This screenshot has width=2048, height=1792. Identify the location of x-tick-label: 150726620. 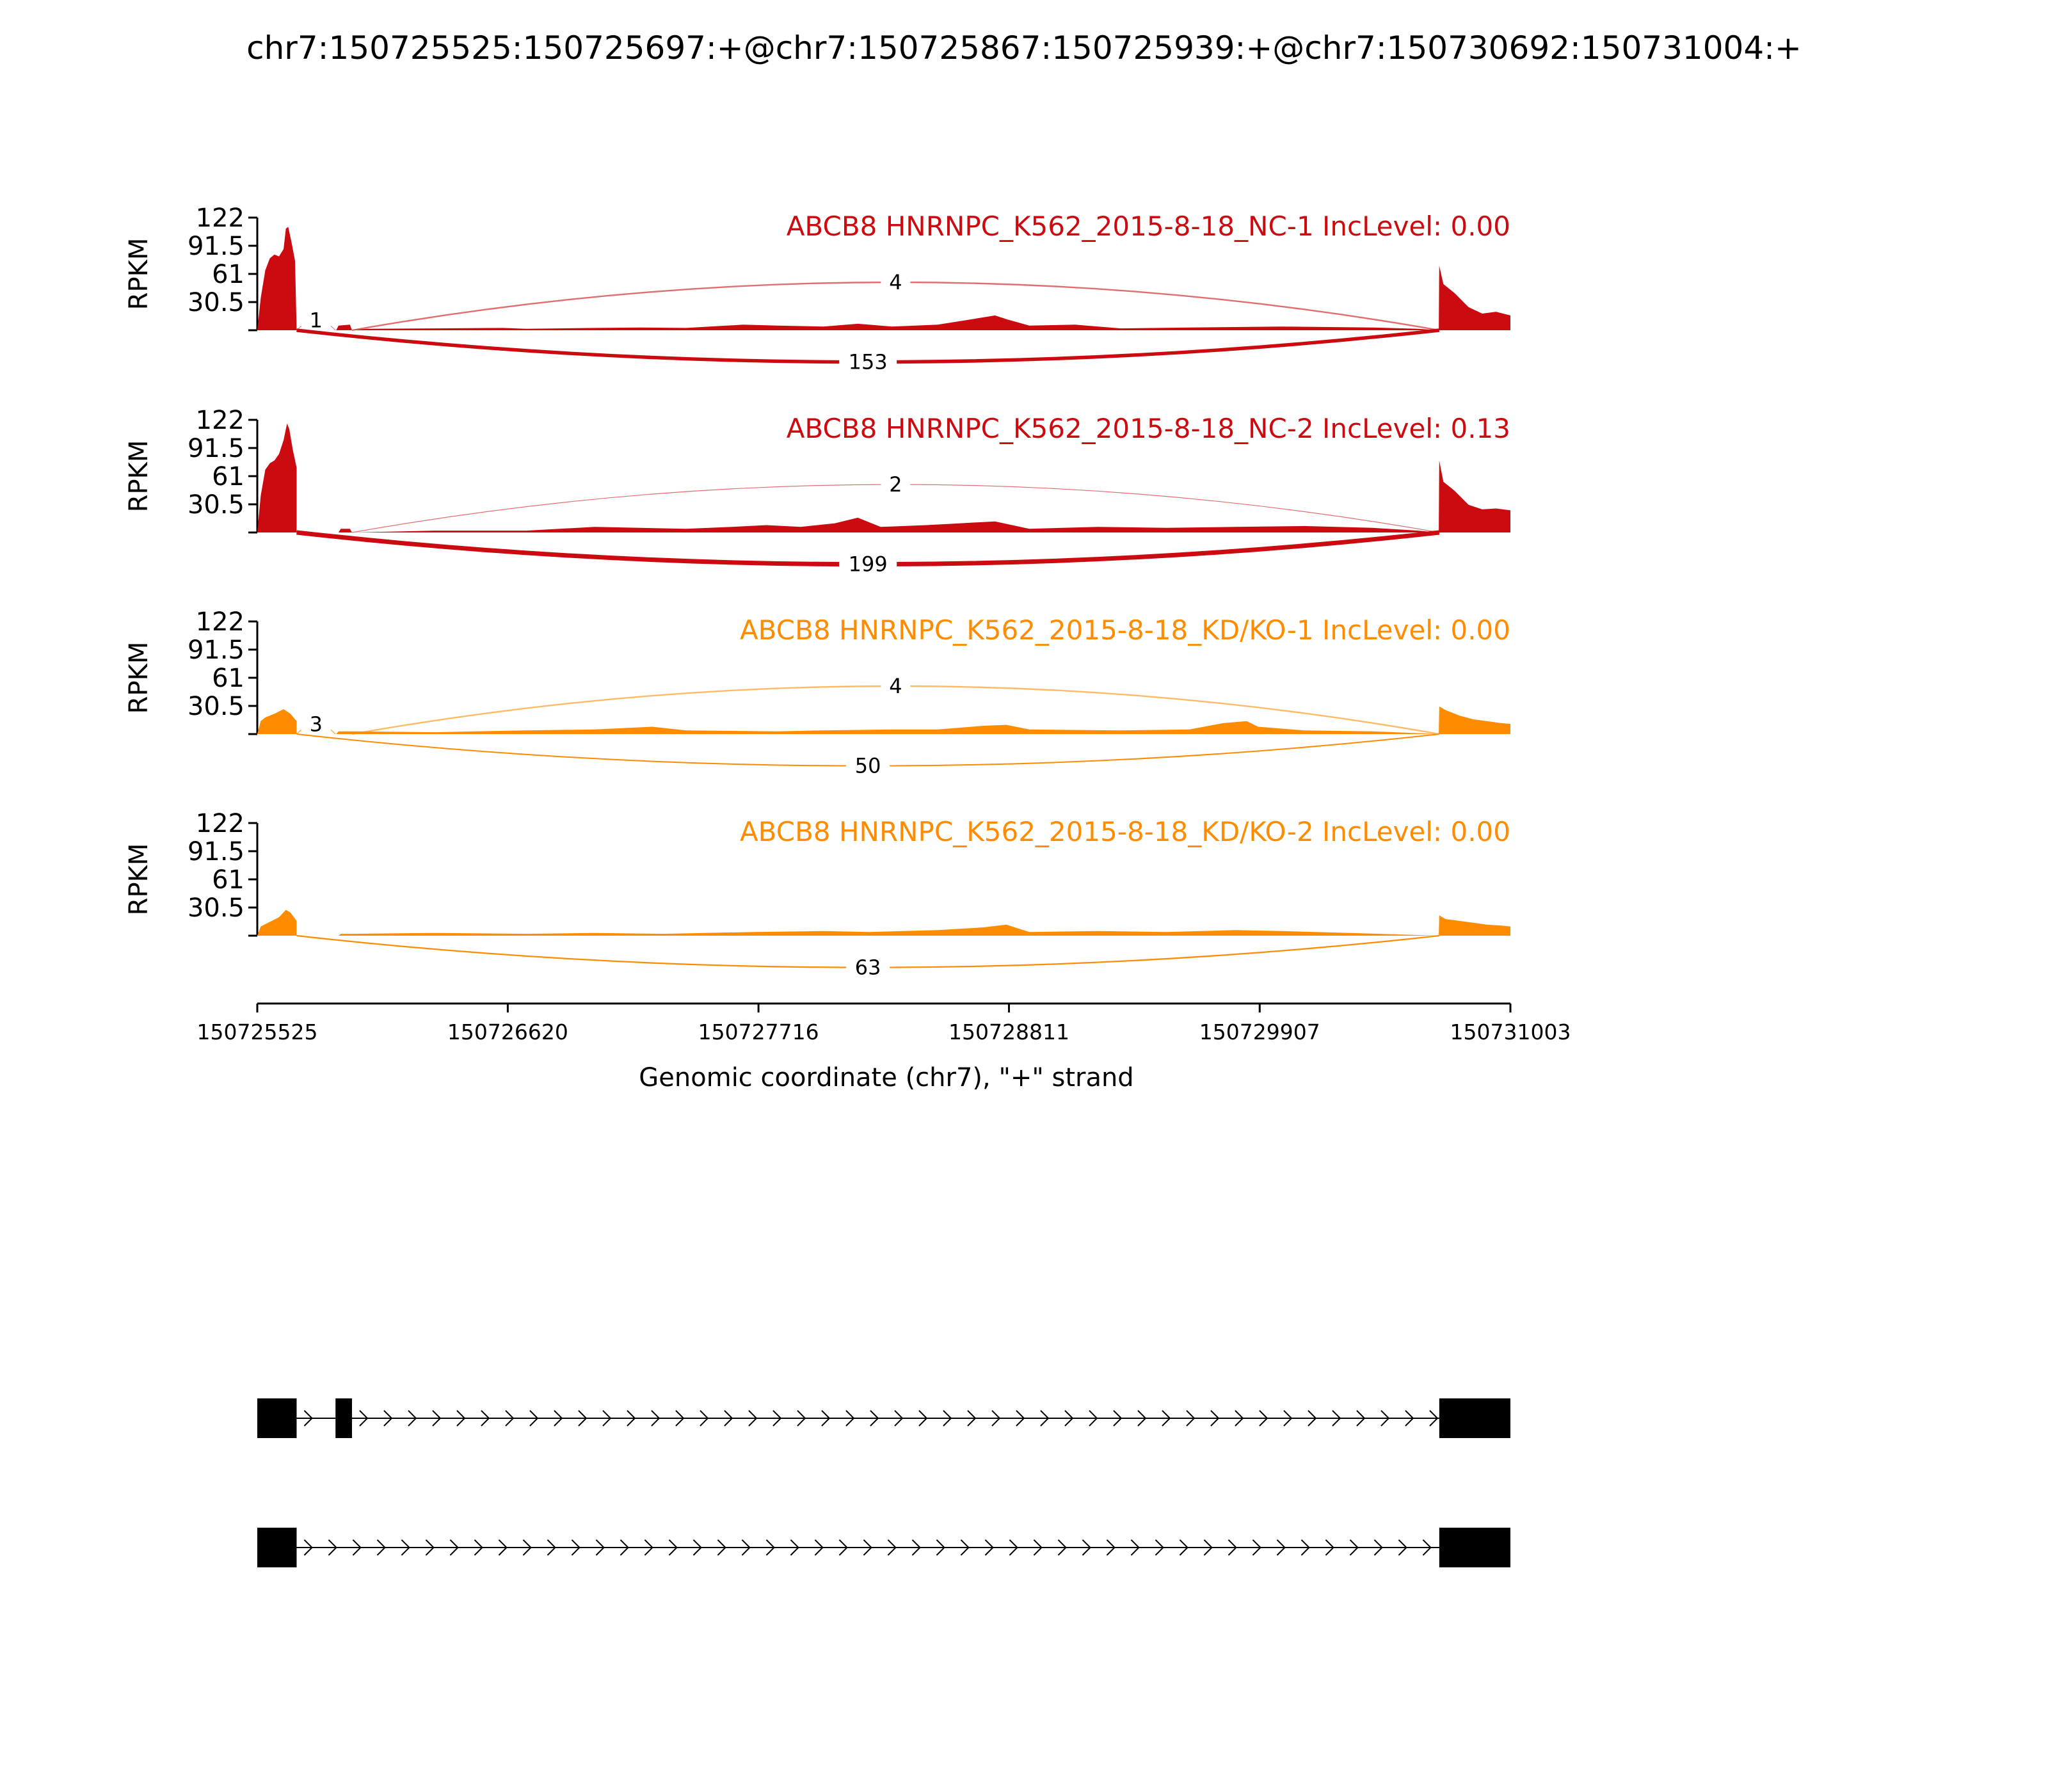
(507, 1032).